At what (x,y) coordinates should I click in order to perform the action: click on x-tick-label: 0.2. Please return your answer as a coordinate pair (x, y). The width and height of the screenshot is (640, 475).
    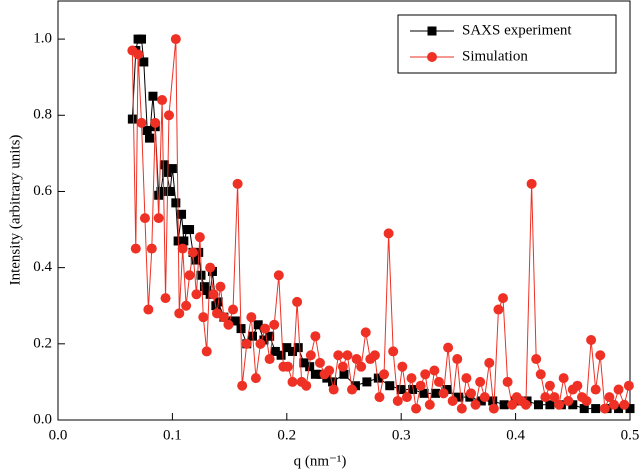
    Looking at the image, I should click on (286, 435).